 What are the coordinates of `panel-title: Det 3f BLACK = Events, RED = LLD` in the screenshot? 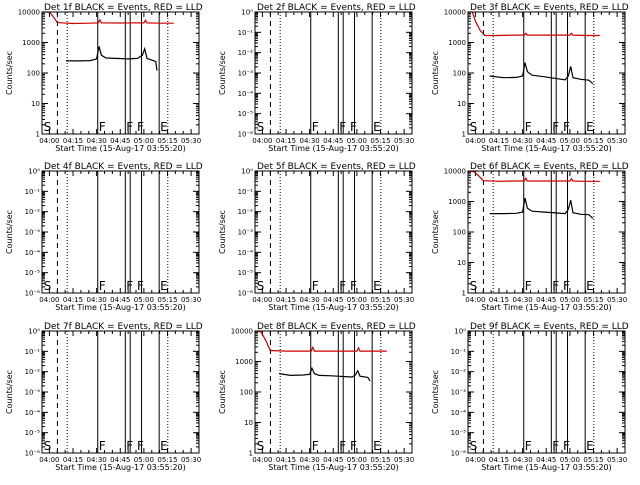 It's located at (549, 8).